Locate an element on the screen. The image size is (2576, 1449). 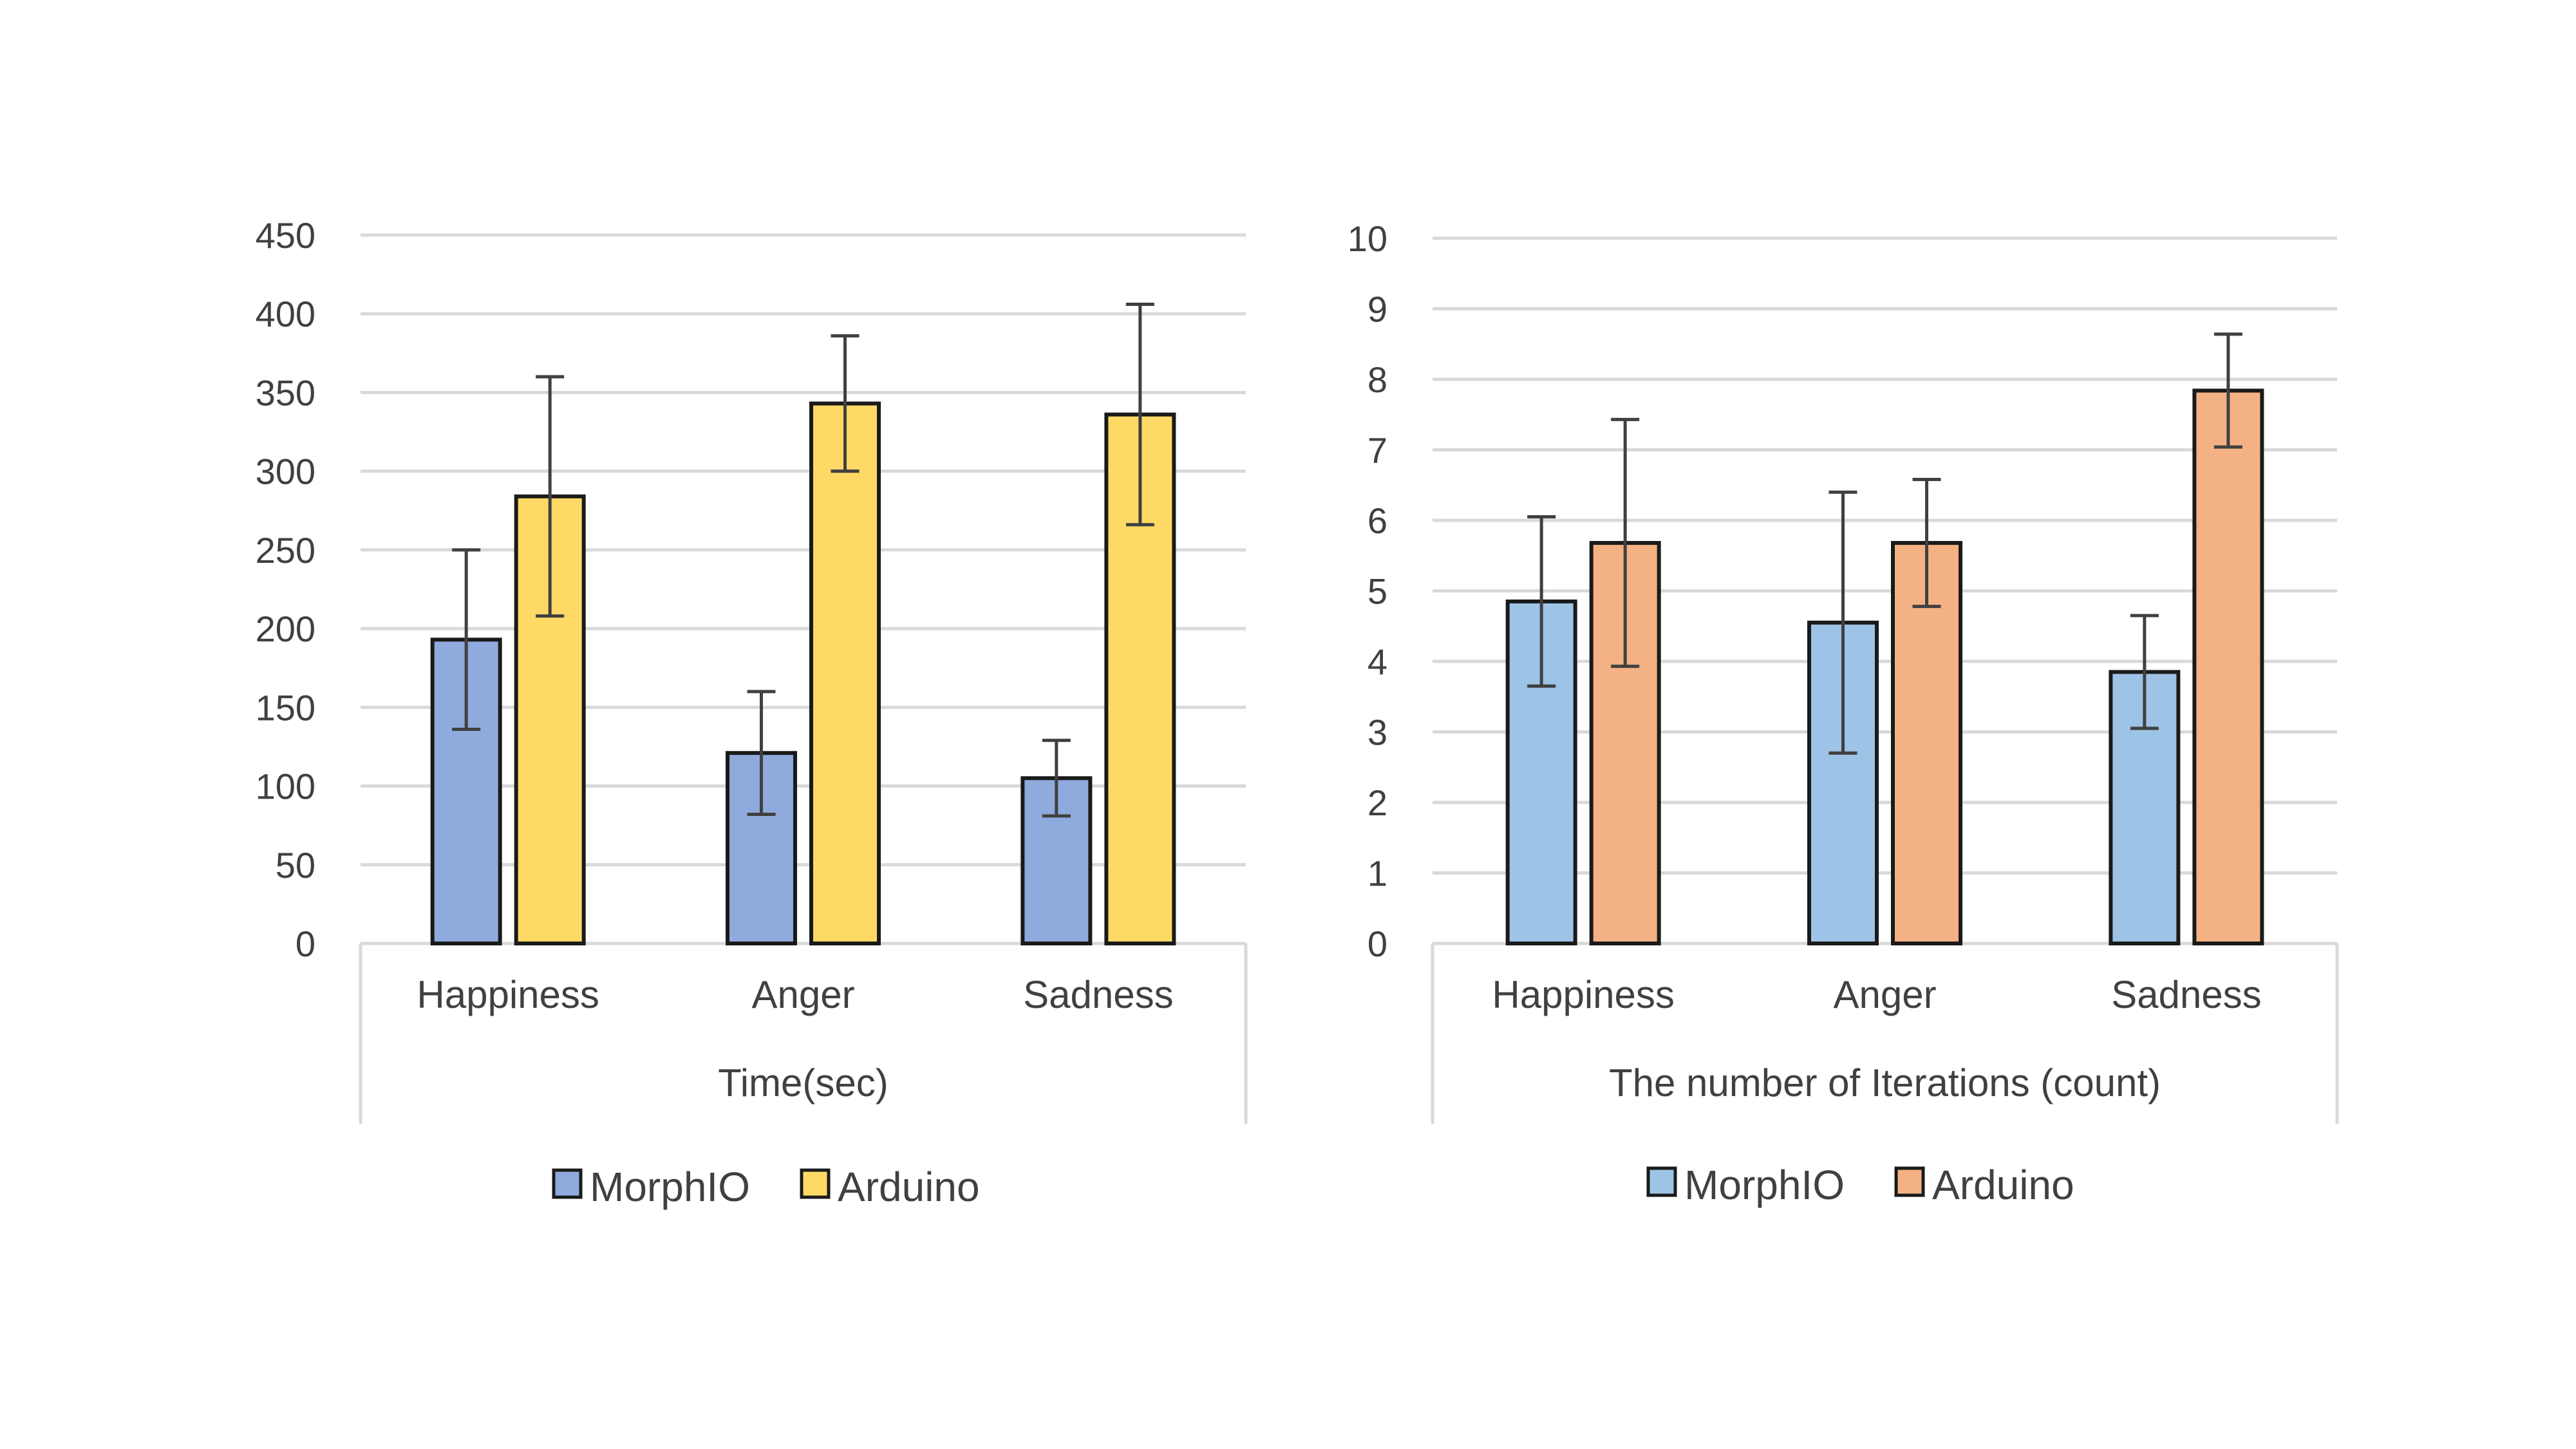
y-tick-label: 9 is located at coordinates (1377, 309).